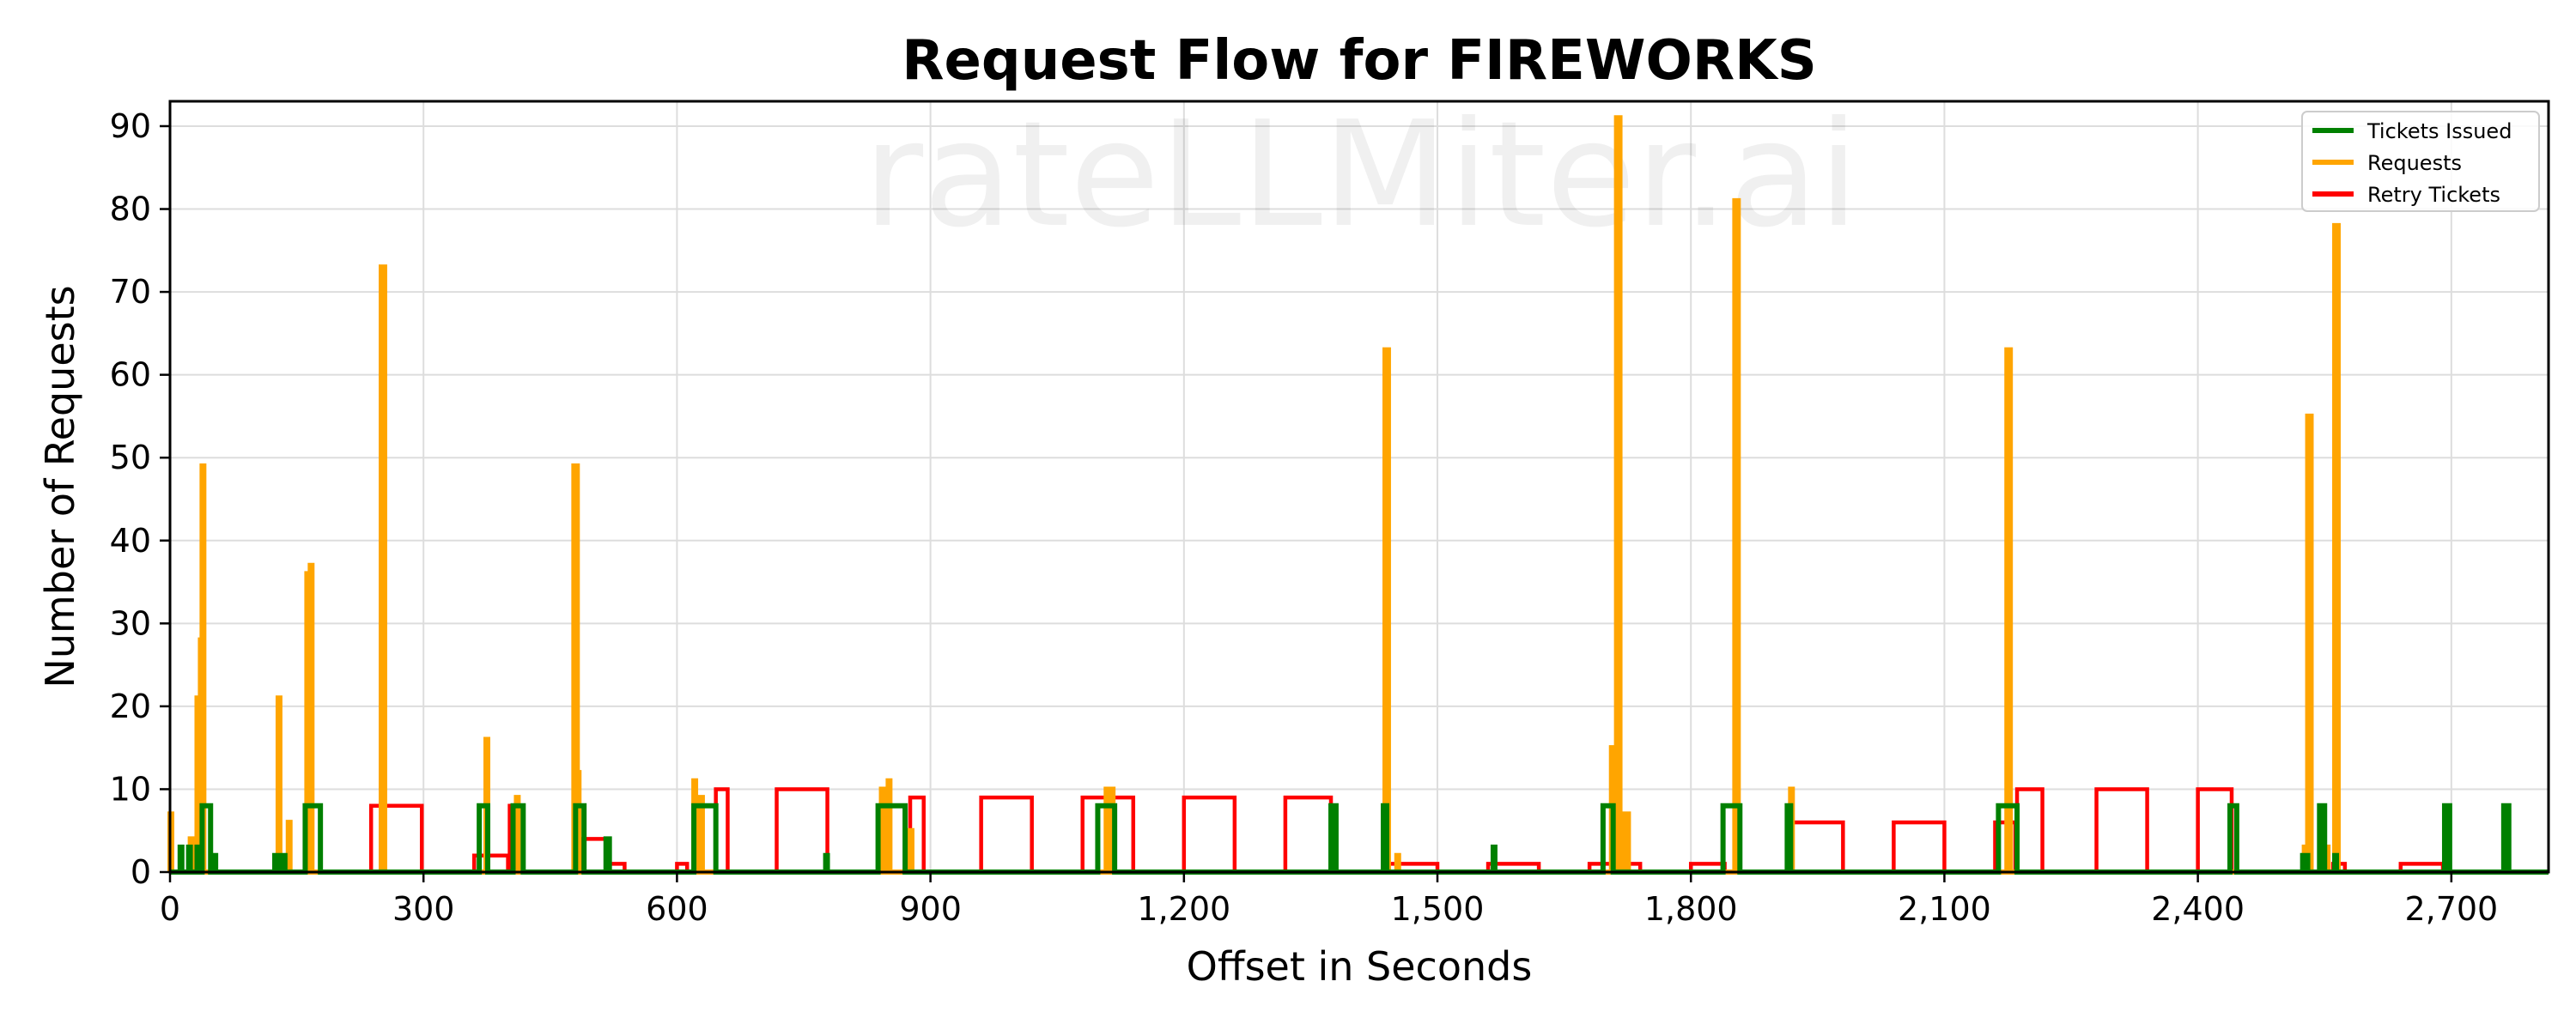  Describe the element at coordinates (423, 909) in the screenshot. I see `x-tick-label: 300` at that location.